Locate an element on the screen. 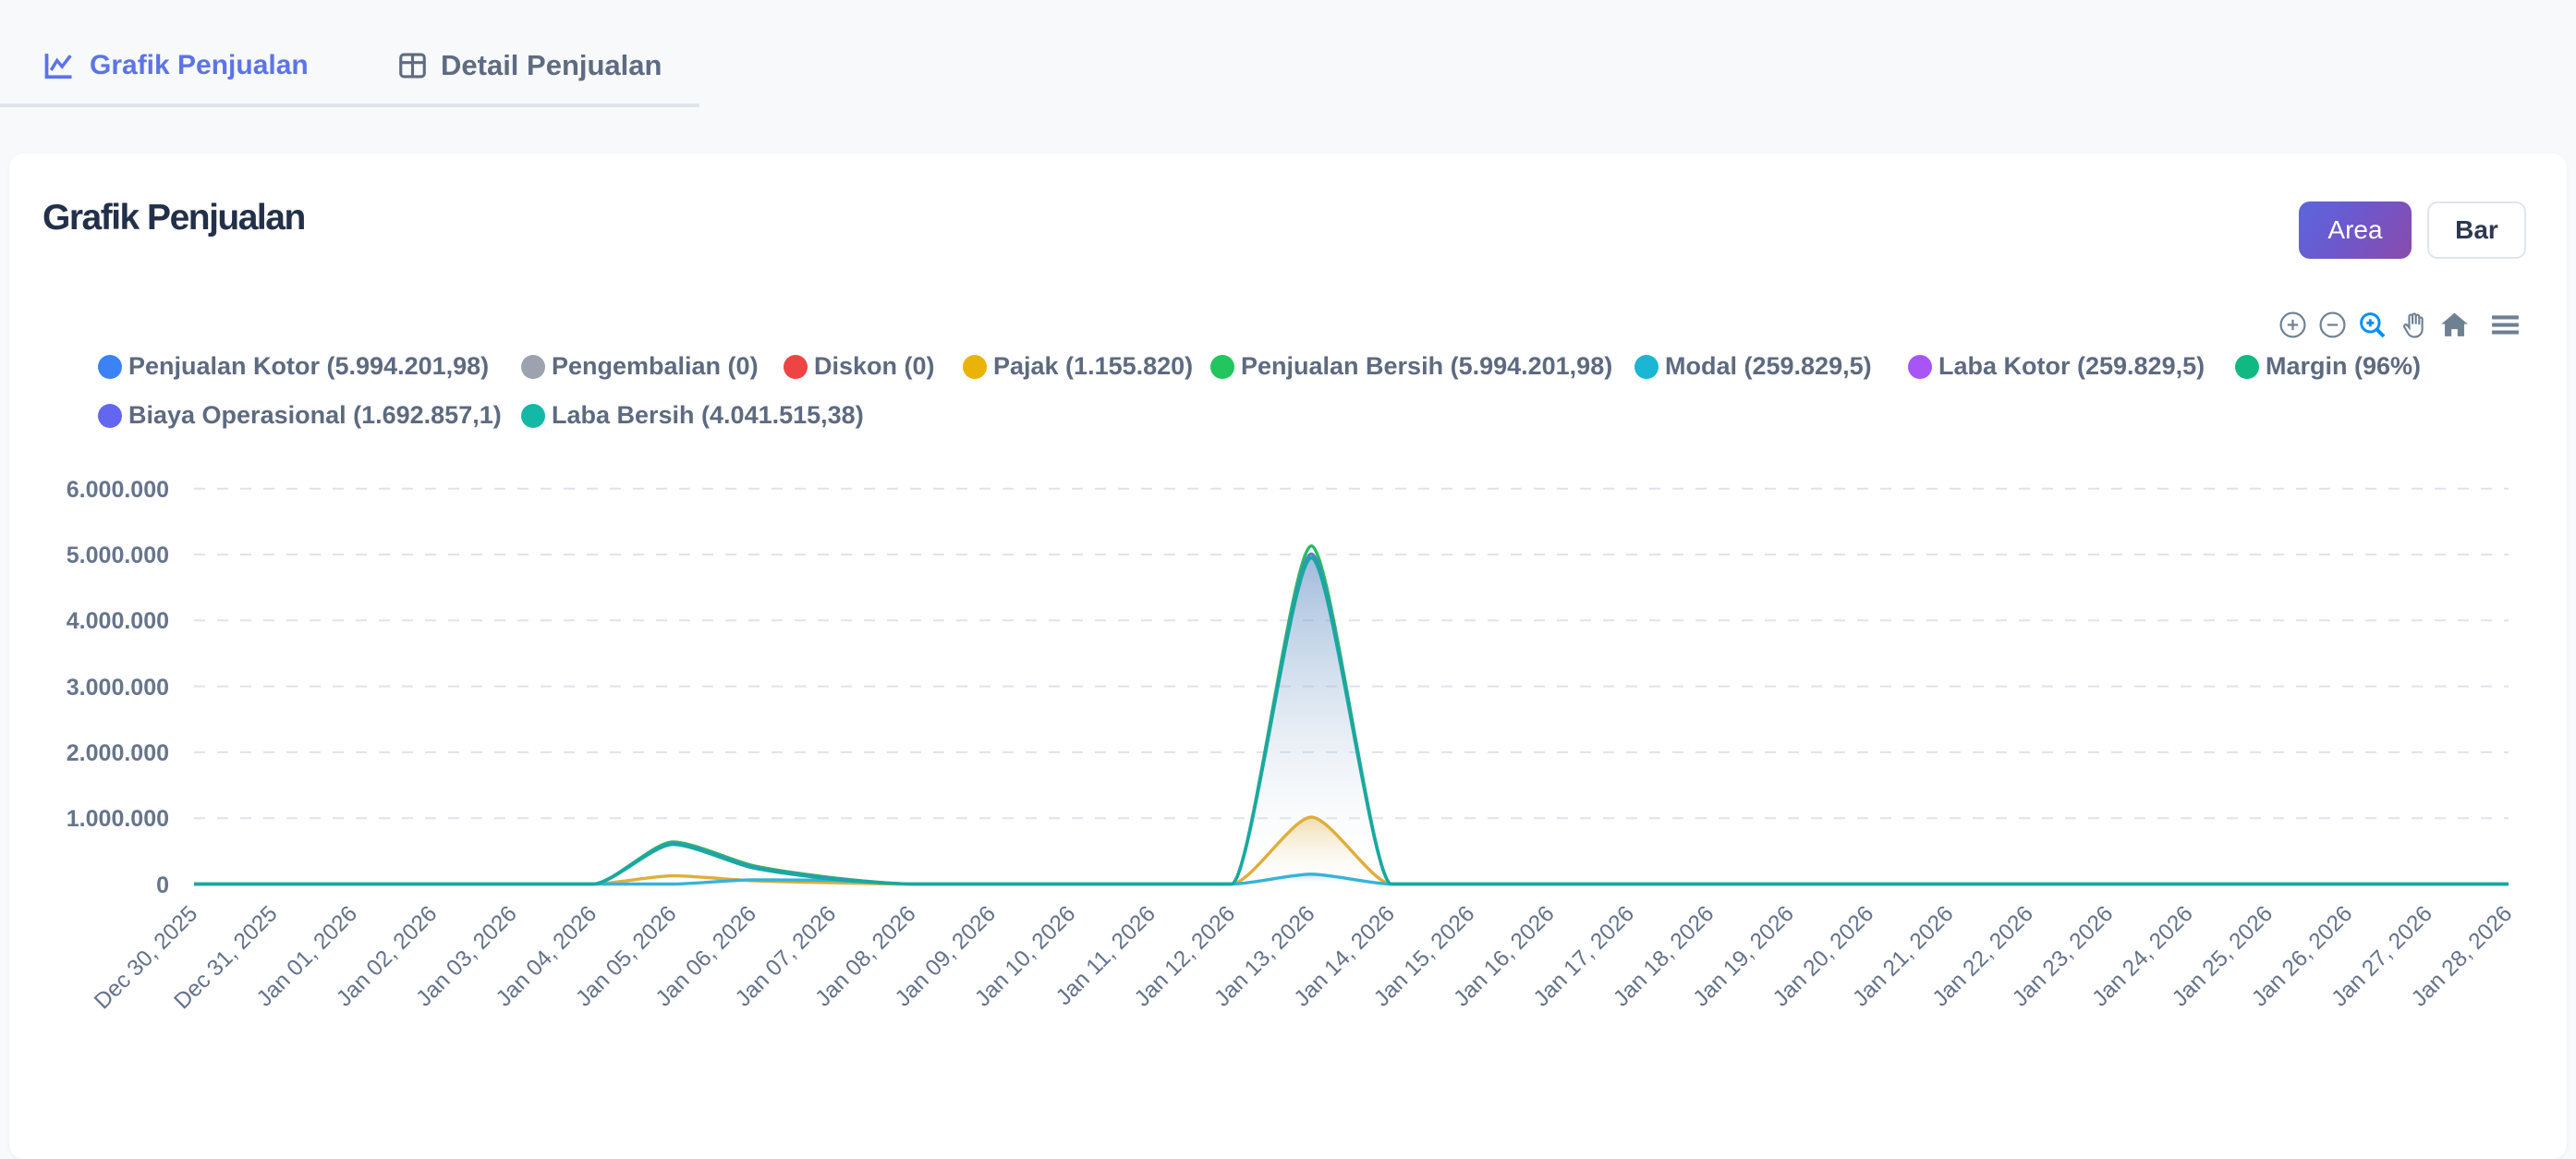  svg-text: 3.000.000 is located at coordinates (118, 688).